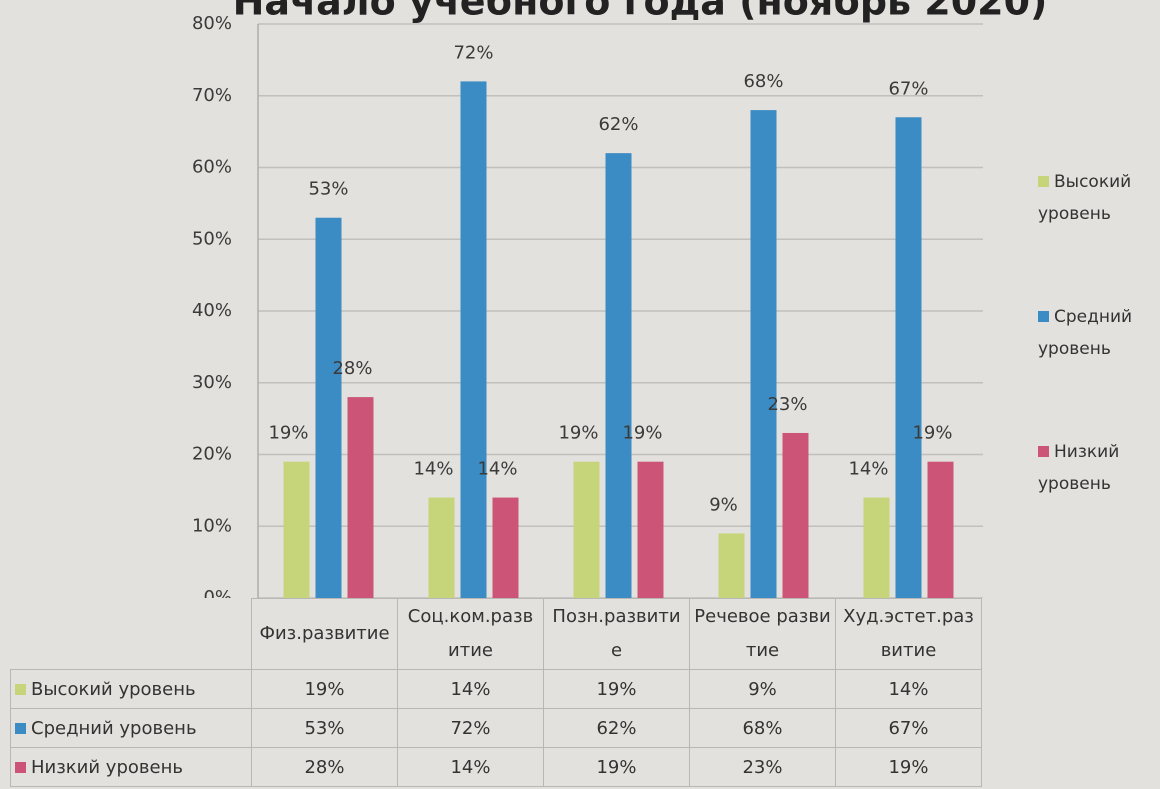  I want to click on table-cell: 72%, so click(470, 728).